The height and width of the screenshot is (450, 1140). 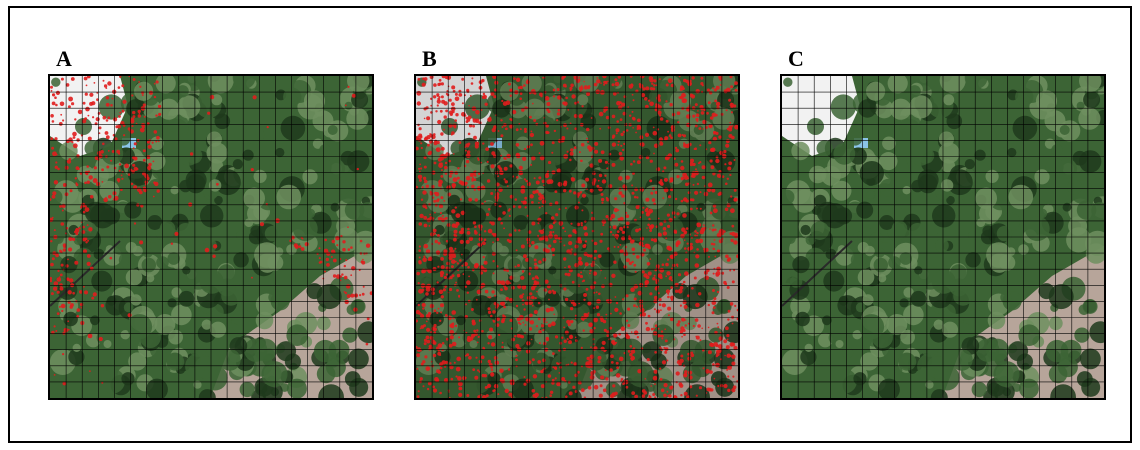 What do you see at coordinates (796, 58) in the screenshot?
I see `panel-label-c: C` at bounding box center [796, 58].